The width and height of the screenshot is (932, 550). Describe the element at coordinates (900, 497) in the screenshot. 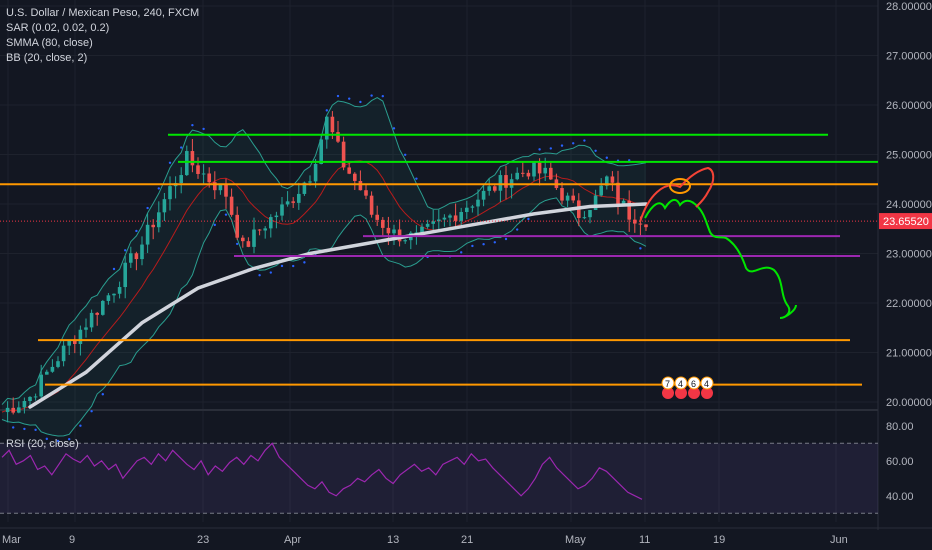

I see `rsi-tick-label: 40.00` at that location.